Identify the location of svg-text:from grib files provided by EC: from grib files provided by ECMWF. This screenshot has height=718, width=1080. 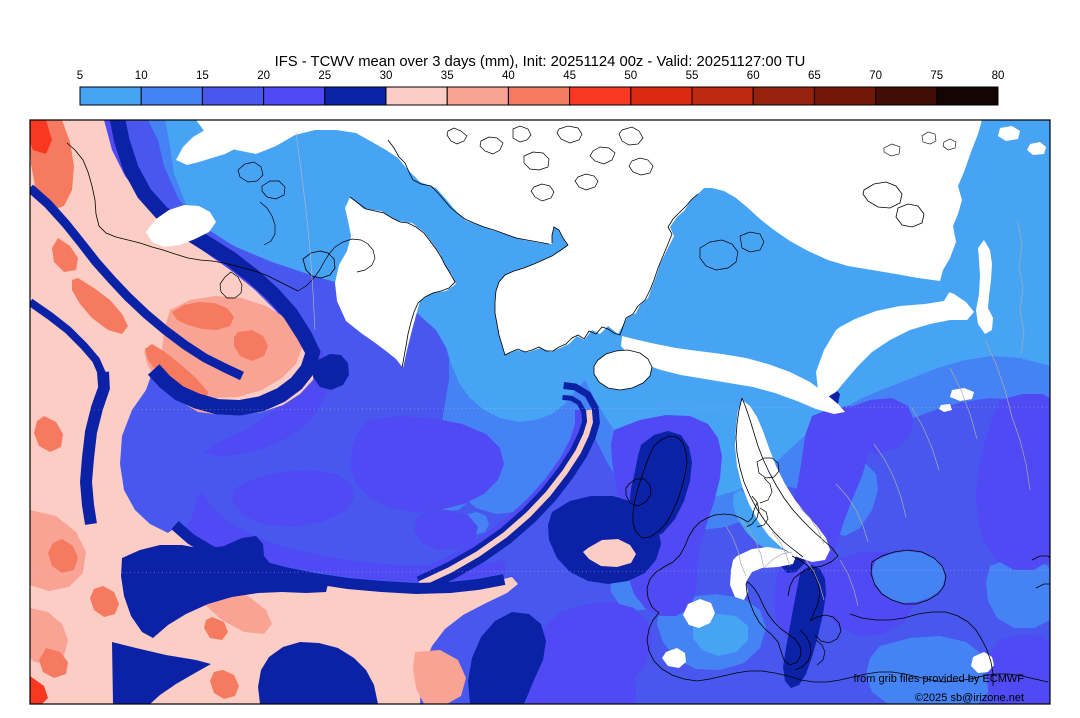
(938, 679).